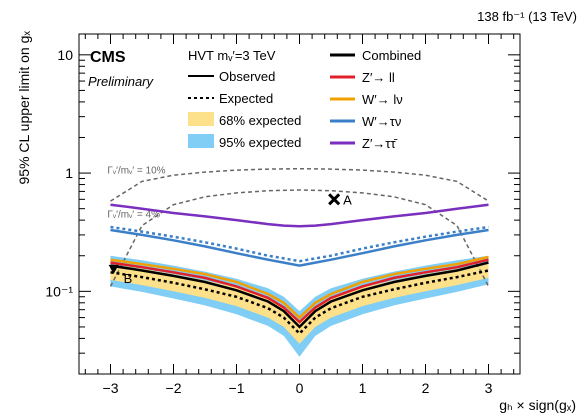 Image resolution: width=580 pixels, height=418 pixels. What do you see at coordinates (489, 388) in the screenshot?
I see `x-tick-label: 3` at bounding box center [489, 388].